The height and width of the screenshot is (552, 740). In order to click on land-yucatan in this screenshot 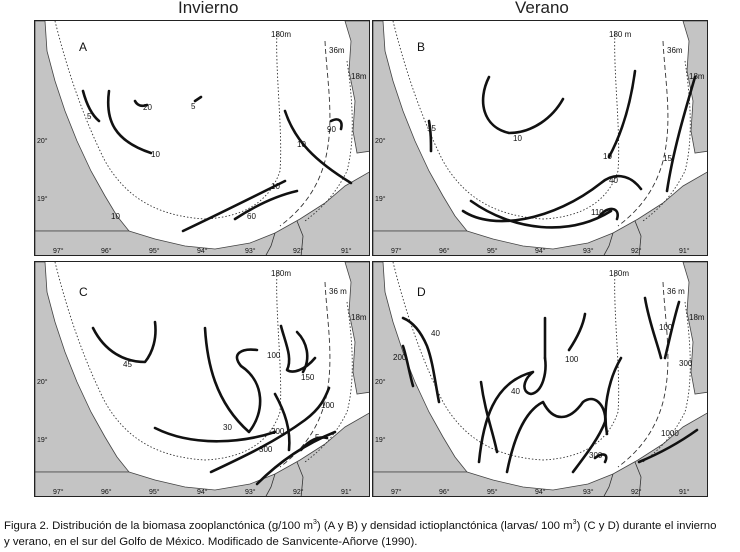, I will do `click(356, 87)`.